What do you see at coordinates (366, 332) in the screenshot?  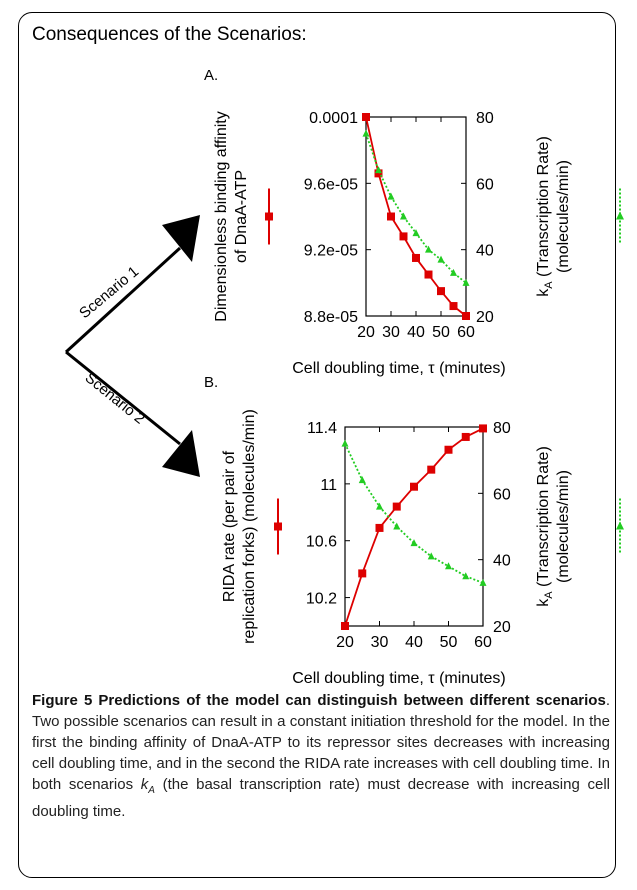 I see `pa-x-tick-label: 20` at bounding box center [366, 332].